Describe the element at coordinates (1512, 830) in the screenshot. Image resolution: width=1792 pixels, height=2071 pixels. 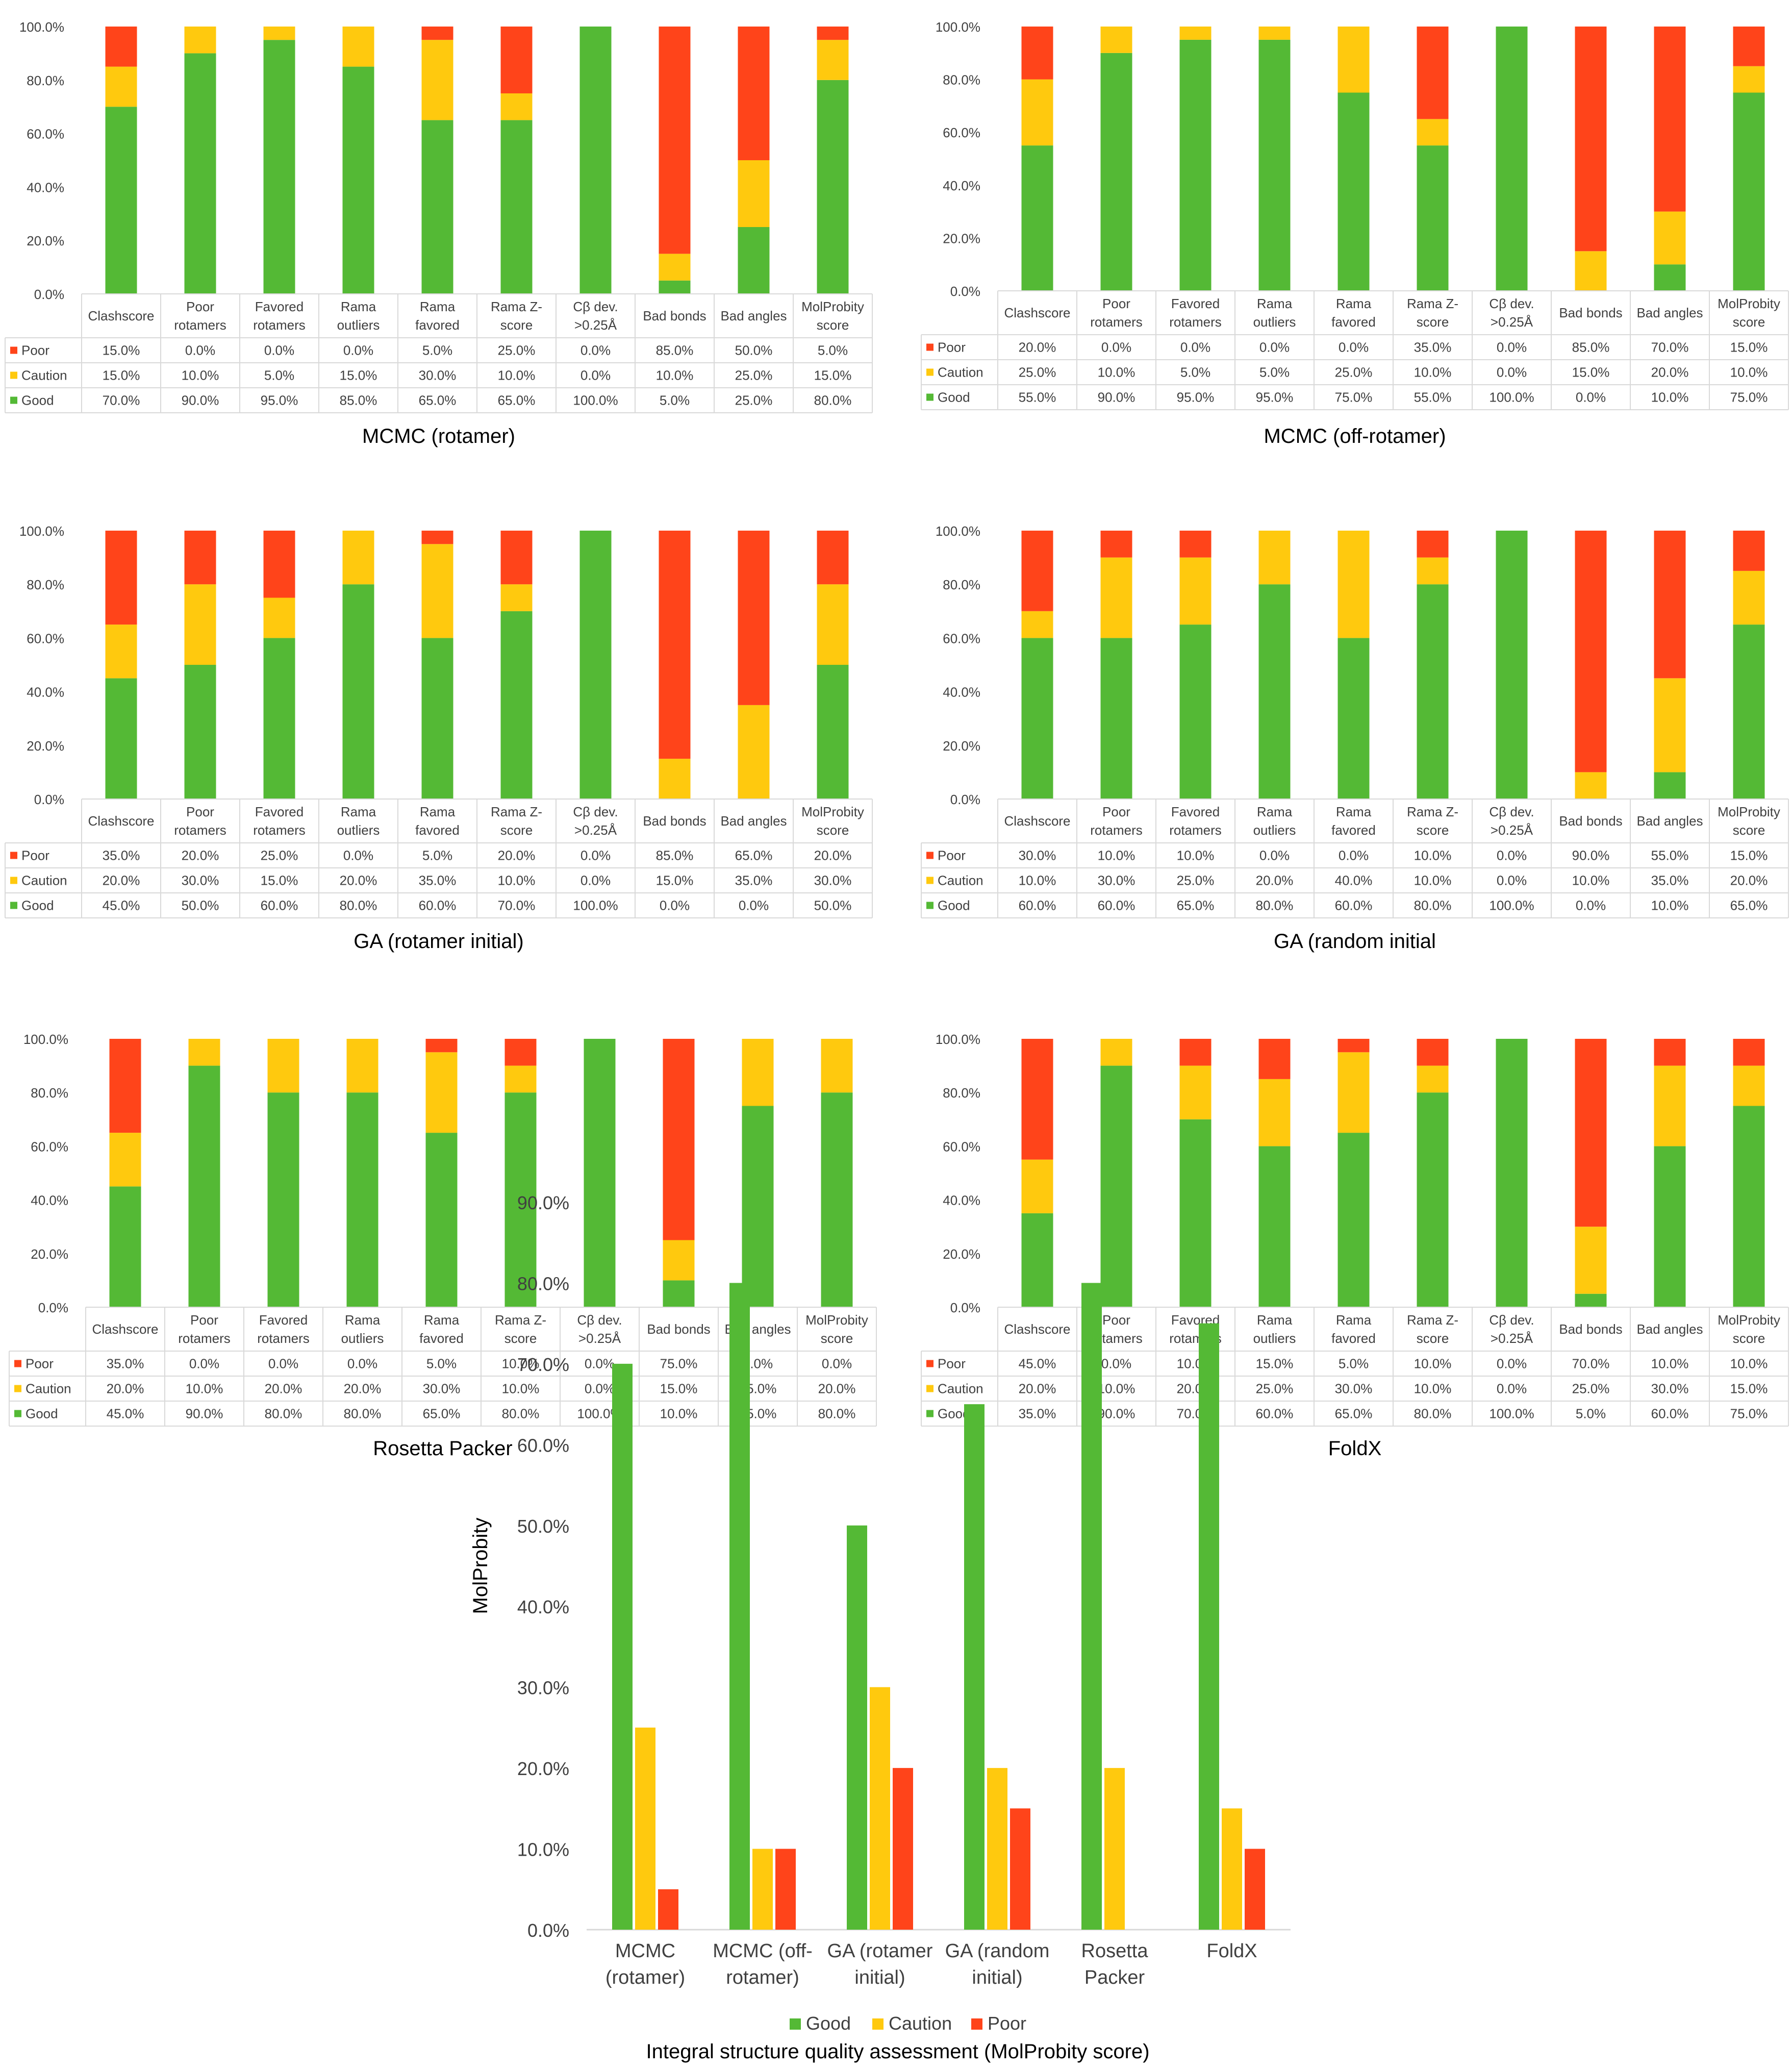
I see `table-header-label: >0.25Å` at that location.